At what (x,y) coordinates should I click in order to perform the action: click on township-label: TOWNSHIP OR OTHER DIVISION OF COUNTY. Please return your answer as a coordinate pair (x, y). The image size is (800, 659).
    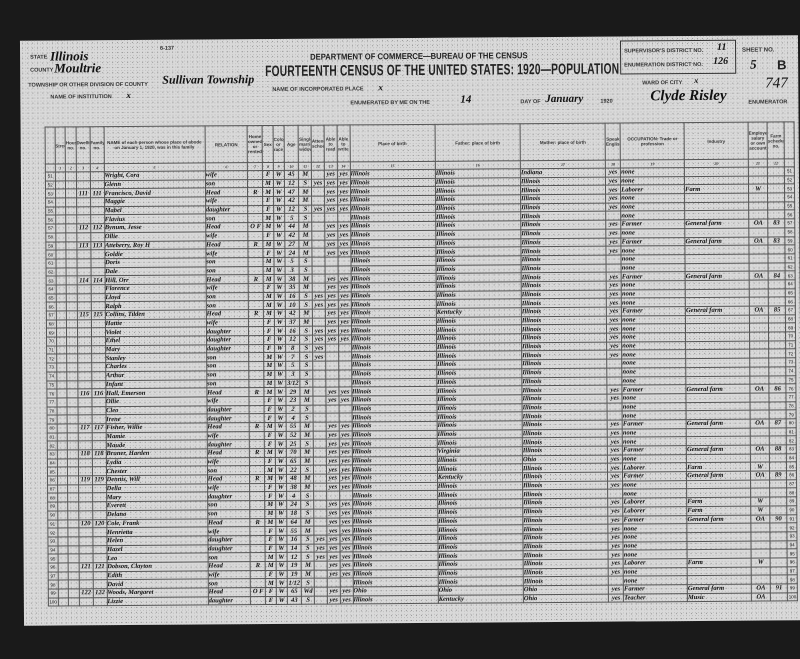
    Looking at the image, I should click on (88, 85).